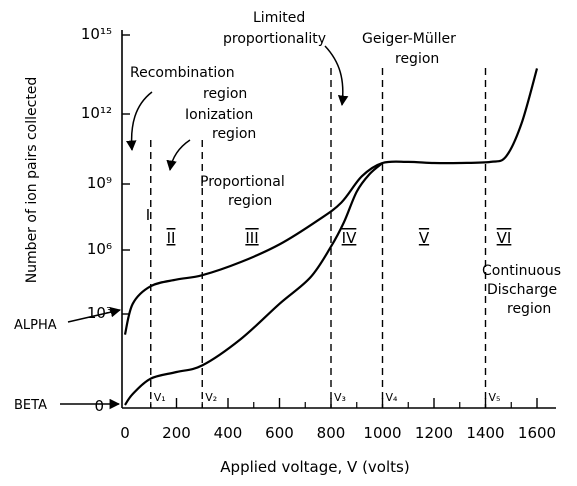 Image resolution: width=577 pixels, height=486 pixels. What do you see at coordinates (250, 201) in the screenshot?
I see `annotation-proportional-line2: region` at bounding box center [250, 201].